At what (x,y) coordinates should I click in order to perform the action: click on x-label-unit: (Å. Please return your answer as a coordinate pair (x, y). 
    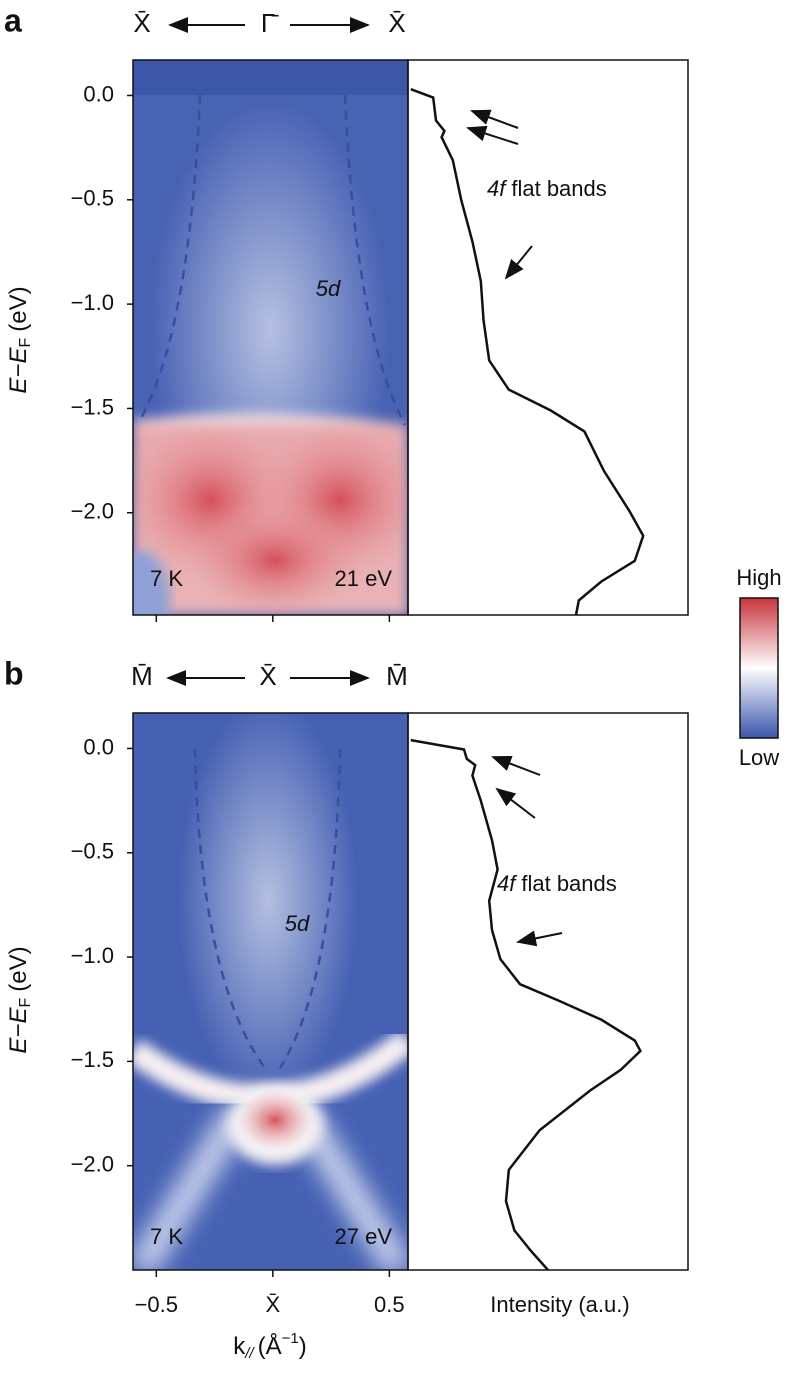
    Looking at the image, I should click on (270, 1346).